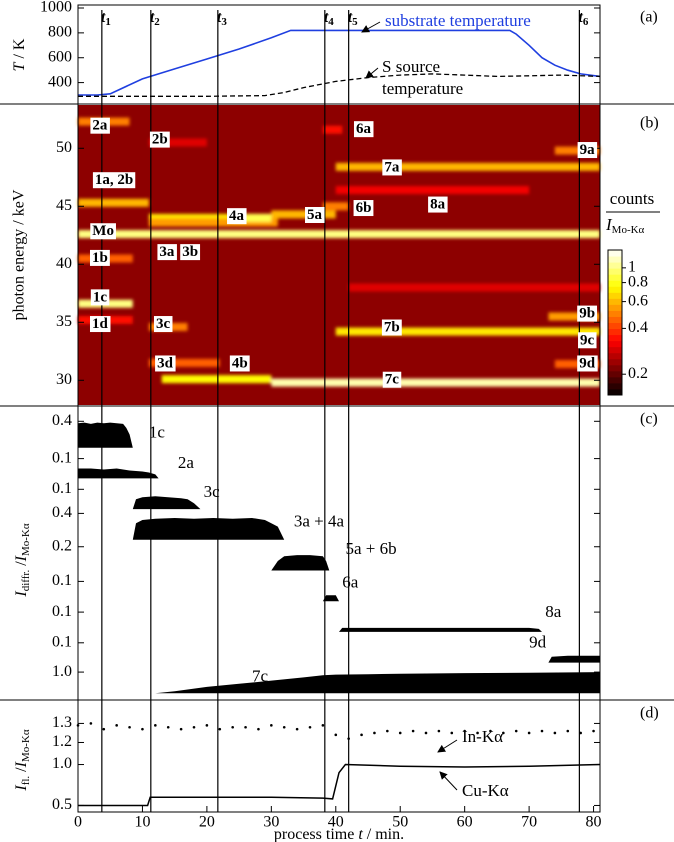 Image resolution: width=674 pixels, height=842 pixels. What do you see at coordinates (100, 297) in the screenshot?
I see `peak-label: 1c` at bounding box center [100, 297].